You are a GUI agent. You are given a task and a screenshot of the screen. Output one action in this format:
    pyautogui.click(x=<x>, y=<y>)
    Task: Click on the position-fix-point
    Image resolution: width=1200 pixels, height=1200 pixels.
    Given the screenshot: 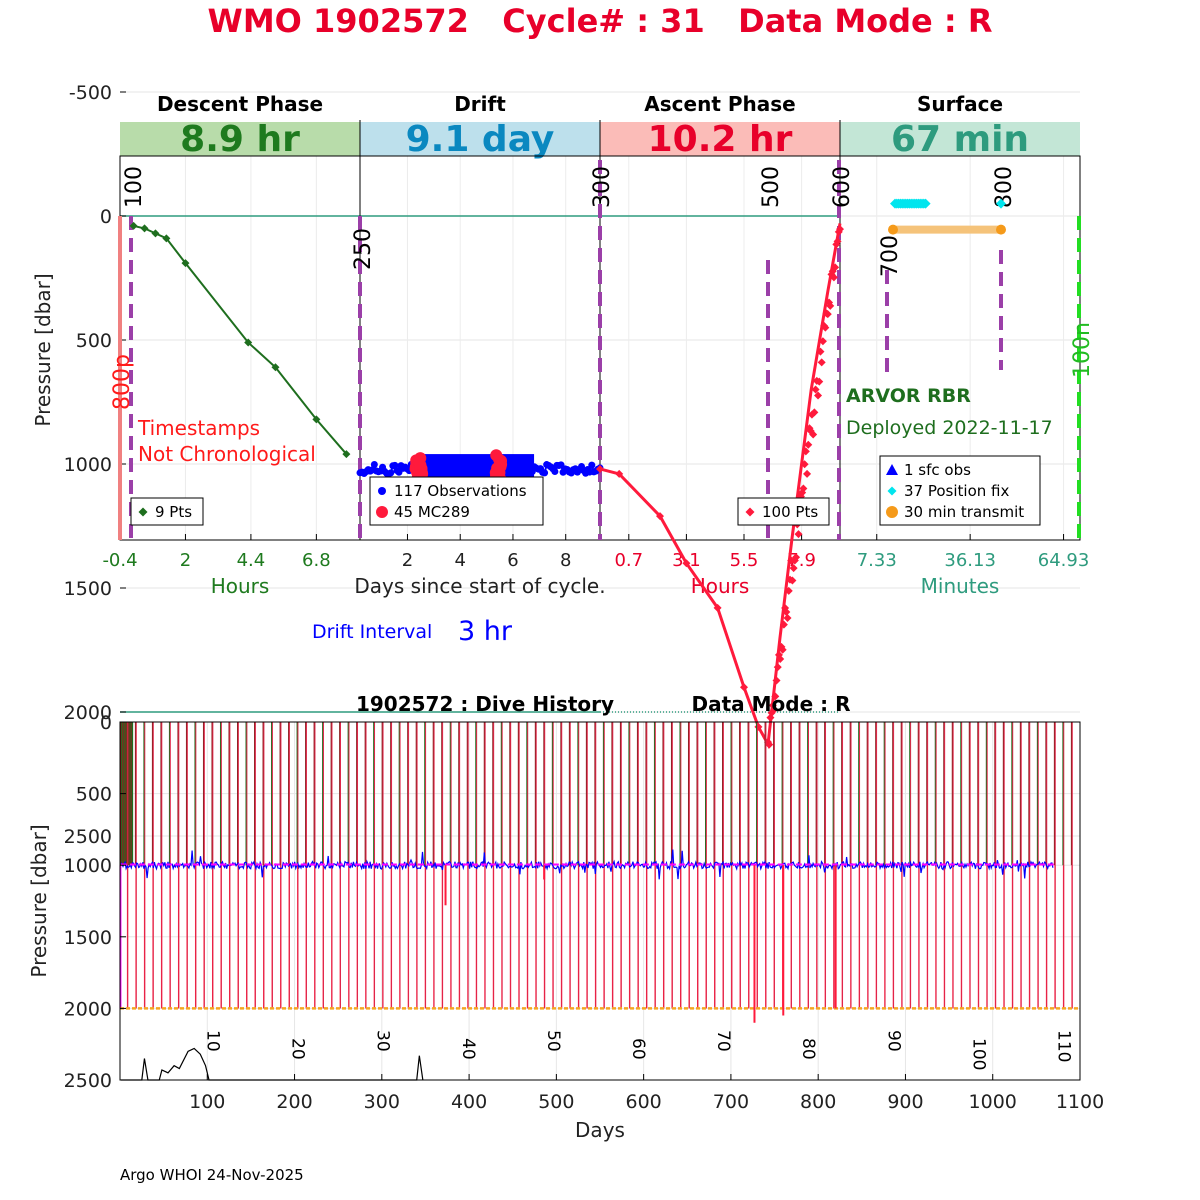 What is the action you would take?
    pyautogui.click(x=1001, y=203)
    